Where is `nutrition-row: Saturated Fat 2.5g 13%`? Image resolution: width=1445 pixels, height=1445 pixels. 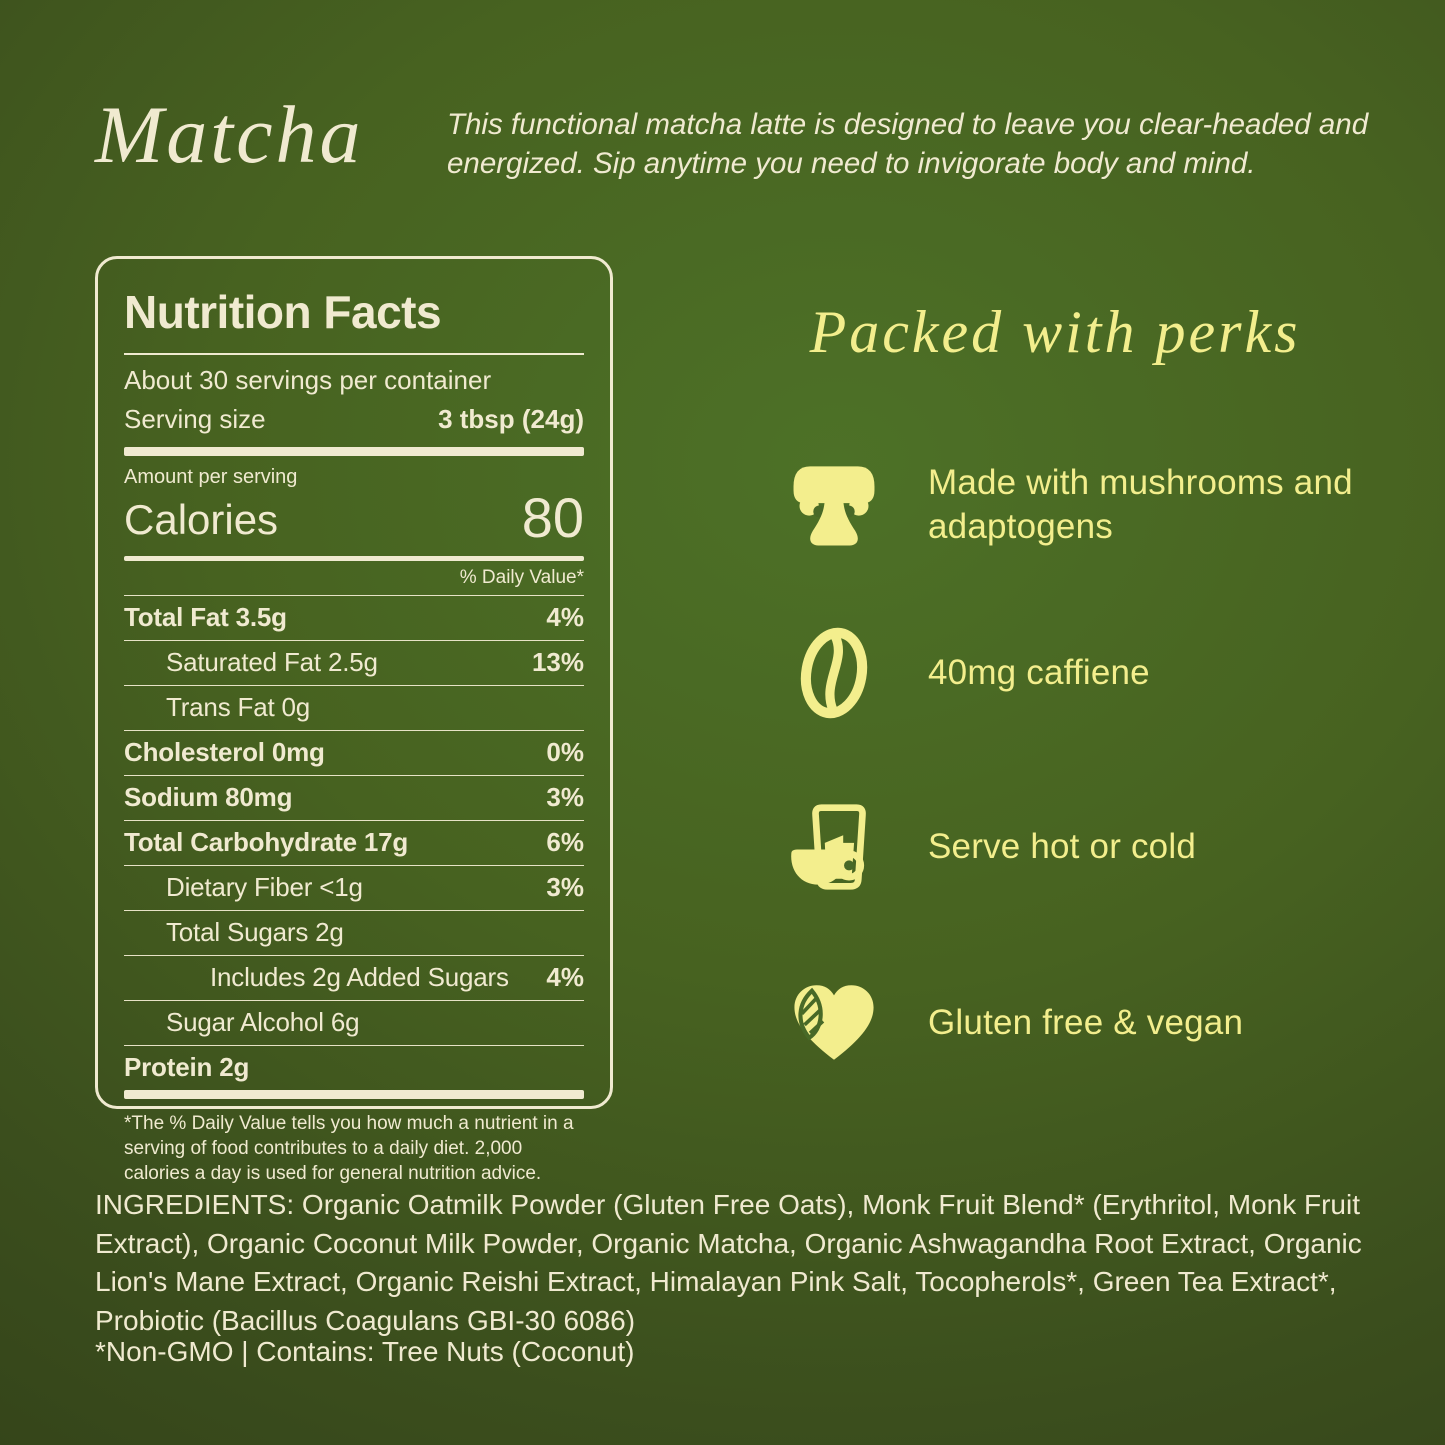
nutrition-row: Saturated Fat 2.5g 13% is located at coordinates (354, 664).